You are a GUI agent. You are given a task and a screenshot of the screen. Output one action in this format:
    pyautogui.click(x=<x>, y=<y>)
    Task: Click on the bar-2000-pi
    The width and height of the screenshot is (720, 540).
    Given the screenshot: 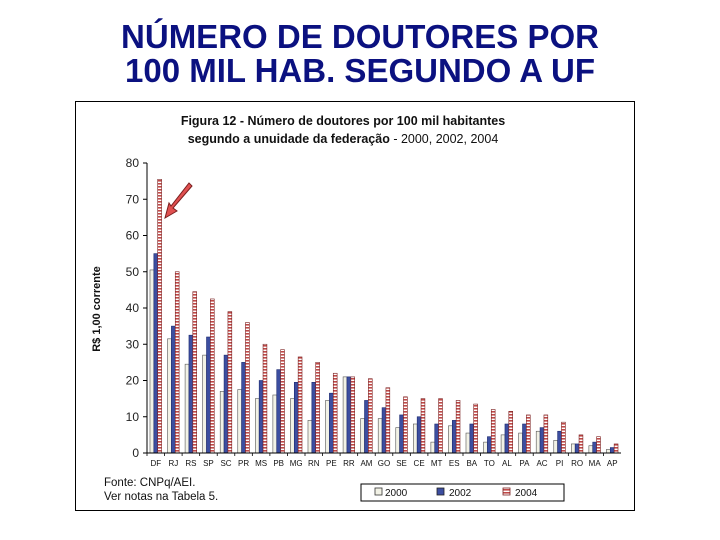 What is the action you would take?
    pyautogui.click(x=555, y=447)
    